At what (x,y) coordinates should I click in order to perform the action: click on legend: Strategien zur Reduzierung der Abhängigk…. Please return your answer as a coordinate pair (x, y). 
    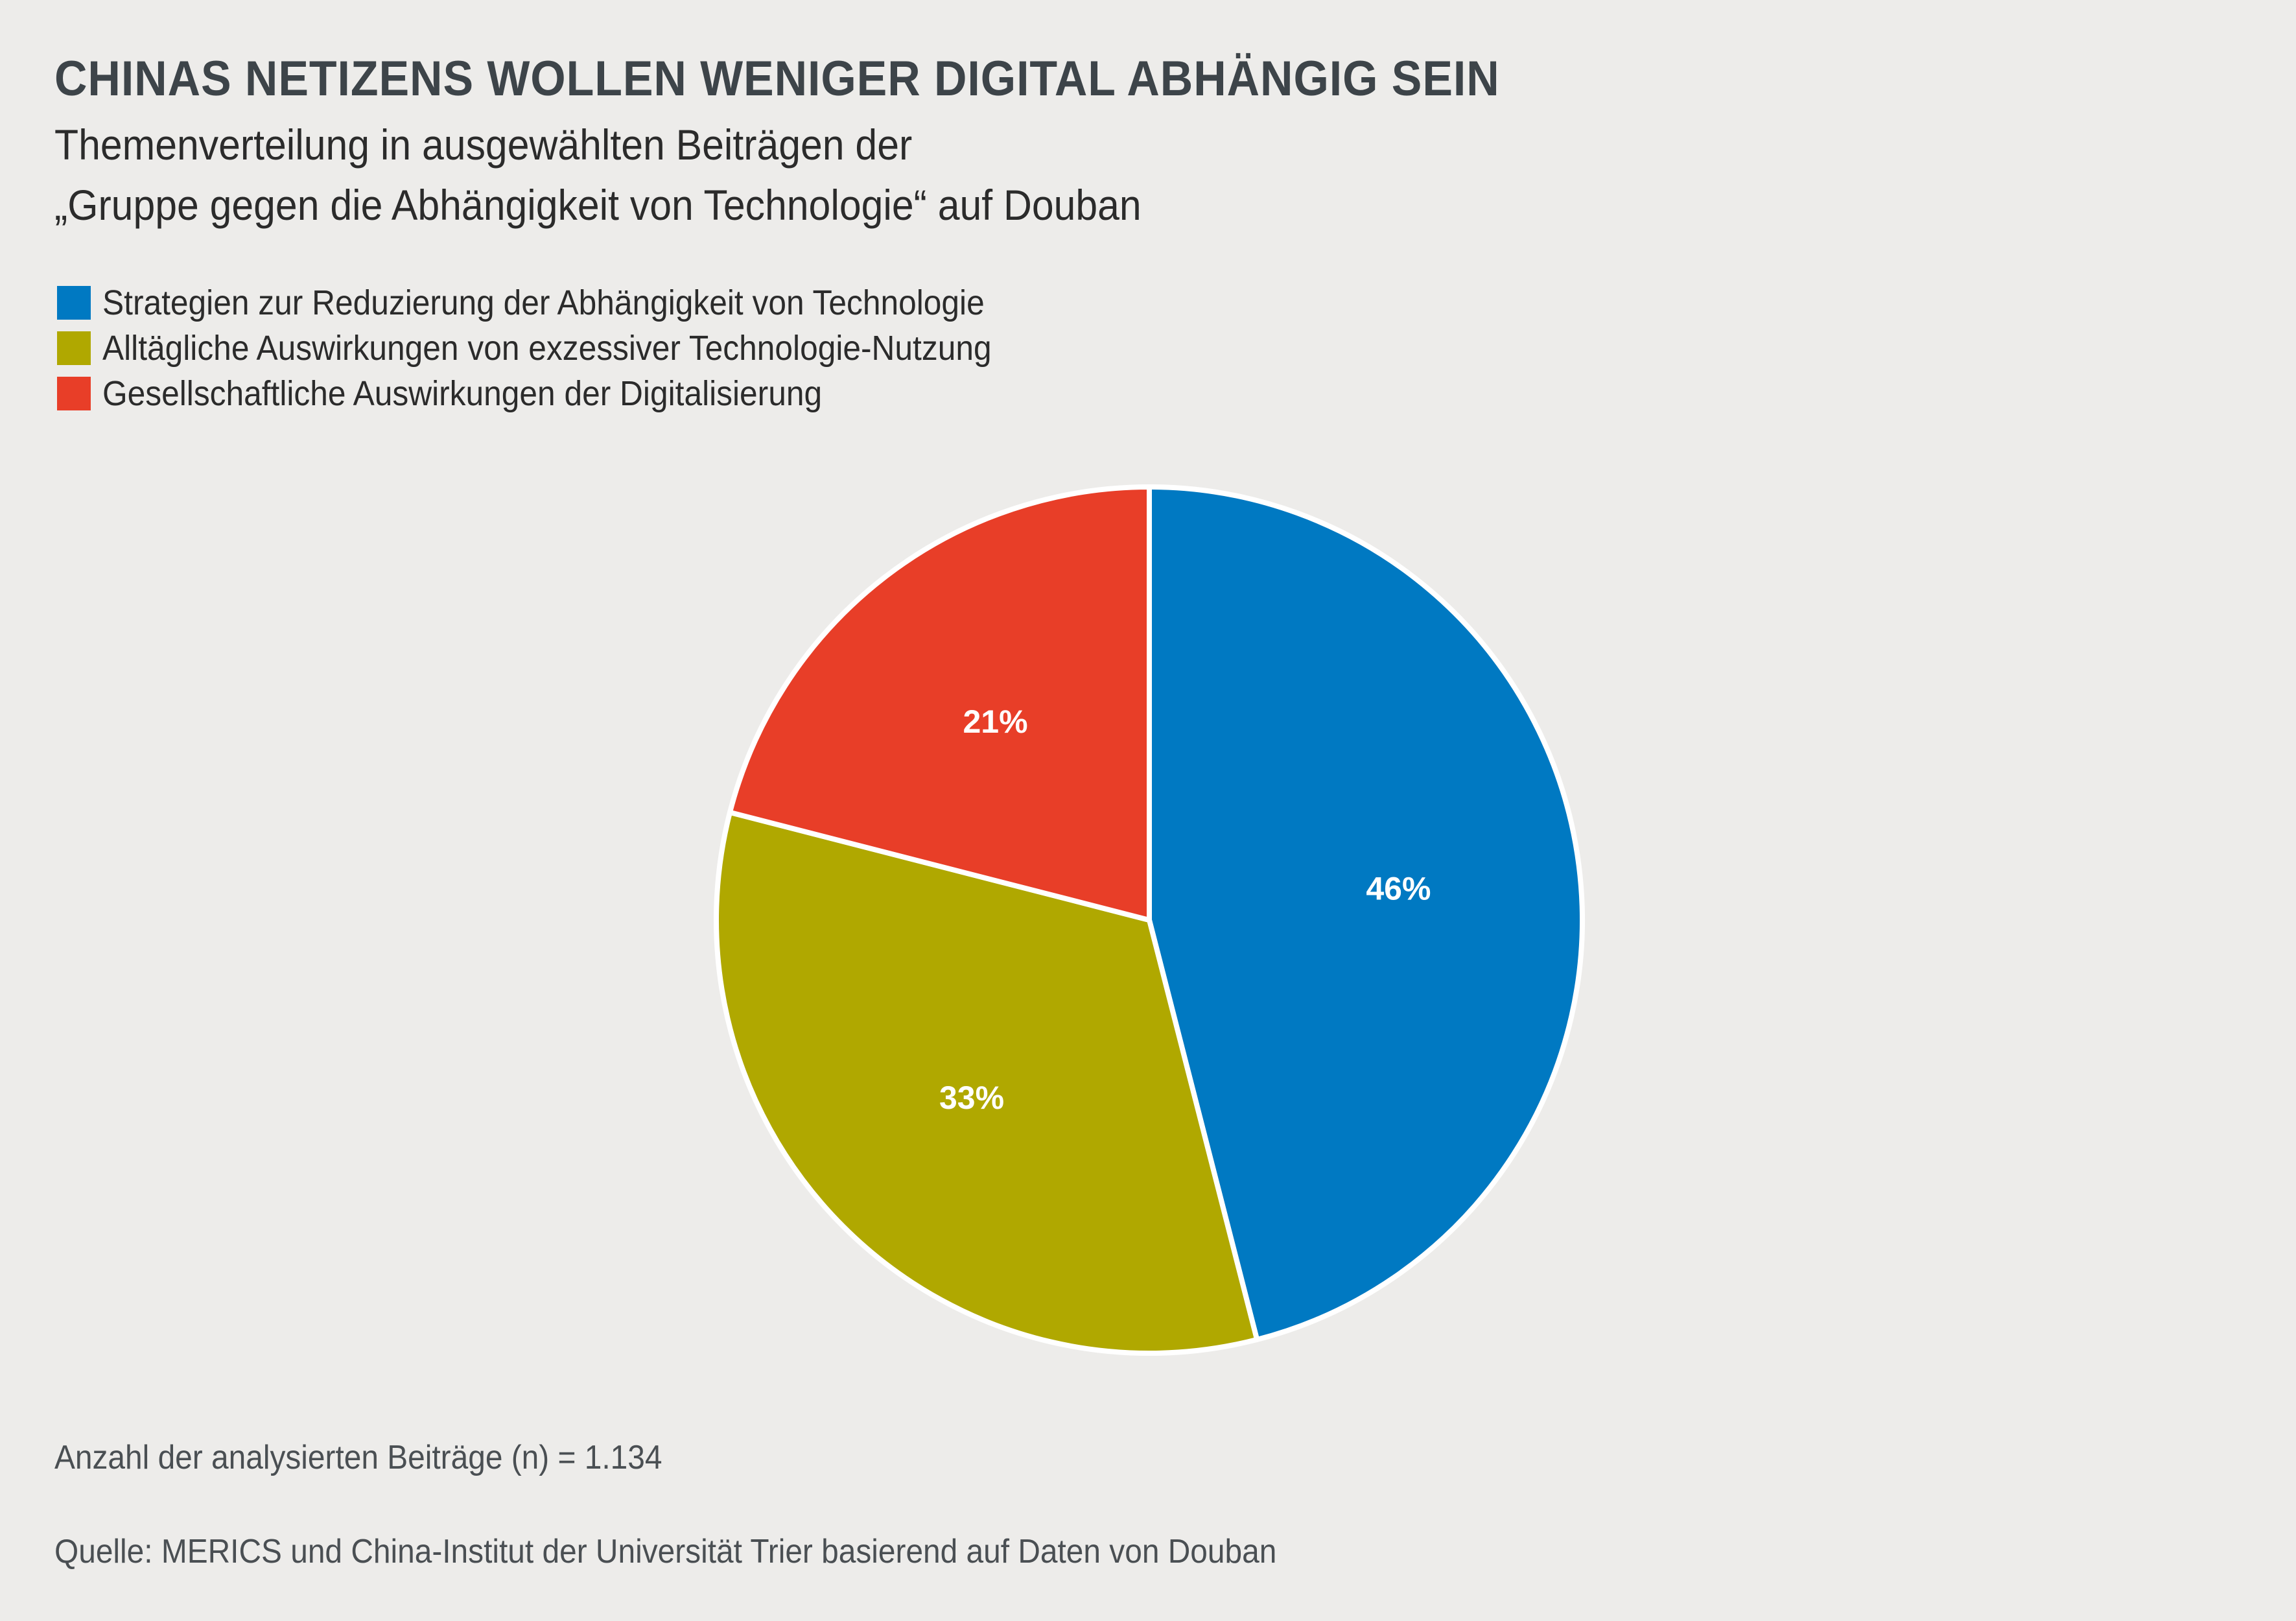
    Looking at the image, I should click on (563, 348).